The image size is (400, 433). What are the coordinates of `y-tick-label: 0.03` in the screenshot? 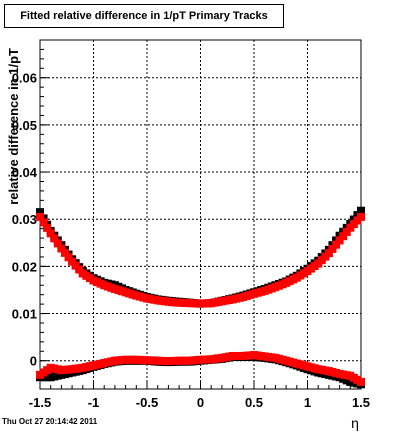 It's located at (24, 219).